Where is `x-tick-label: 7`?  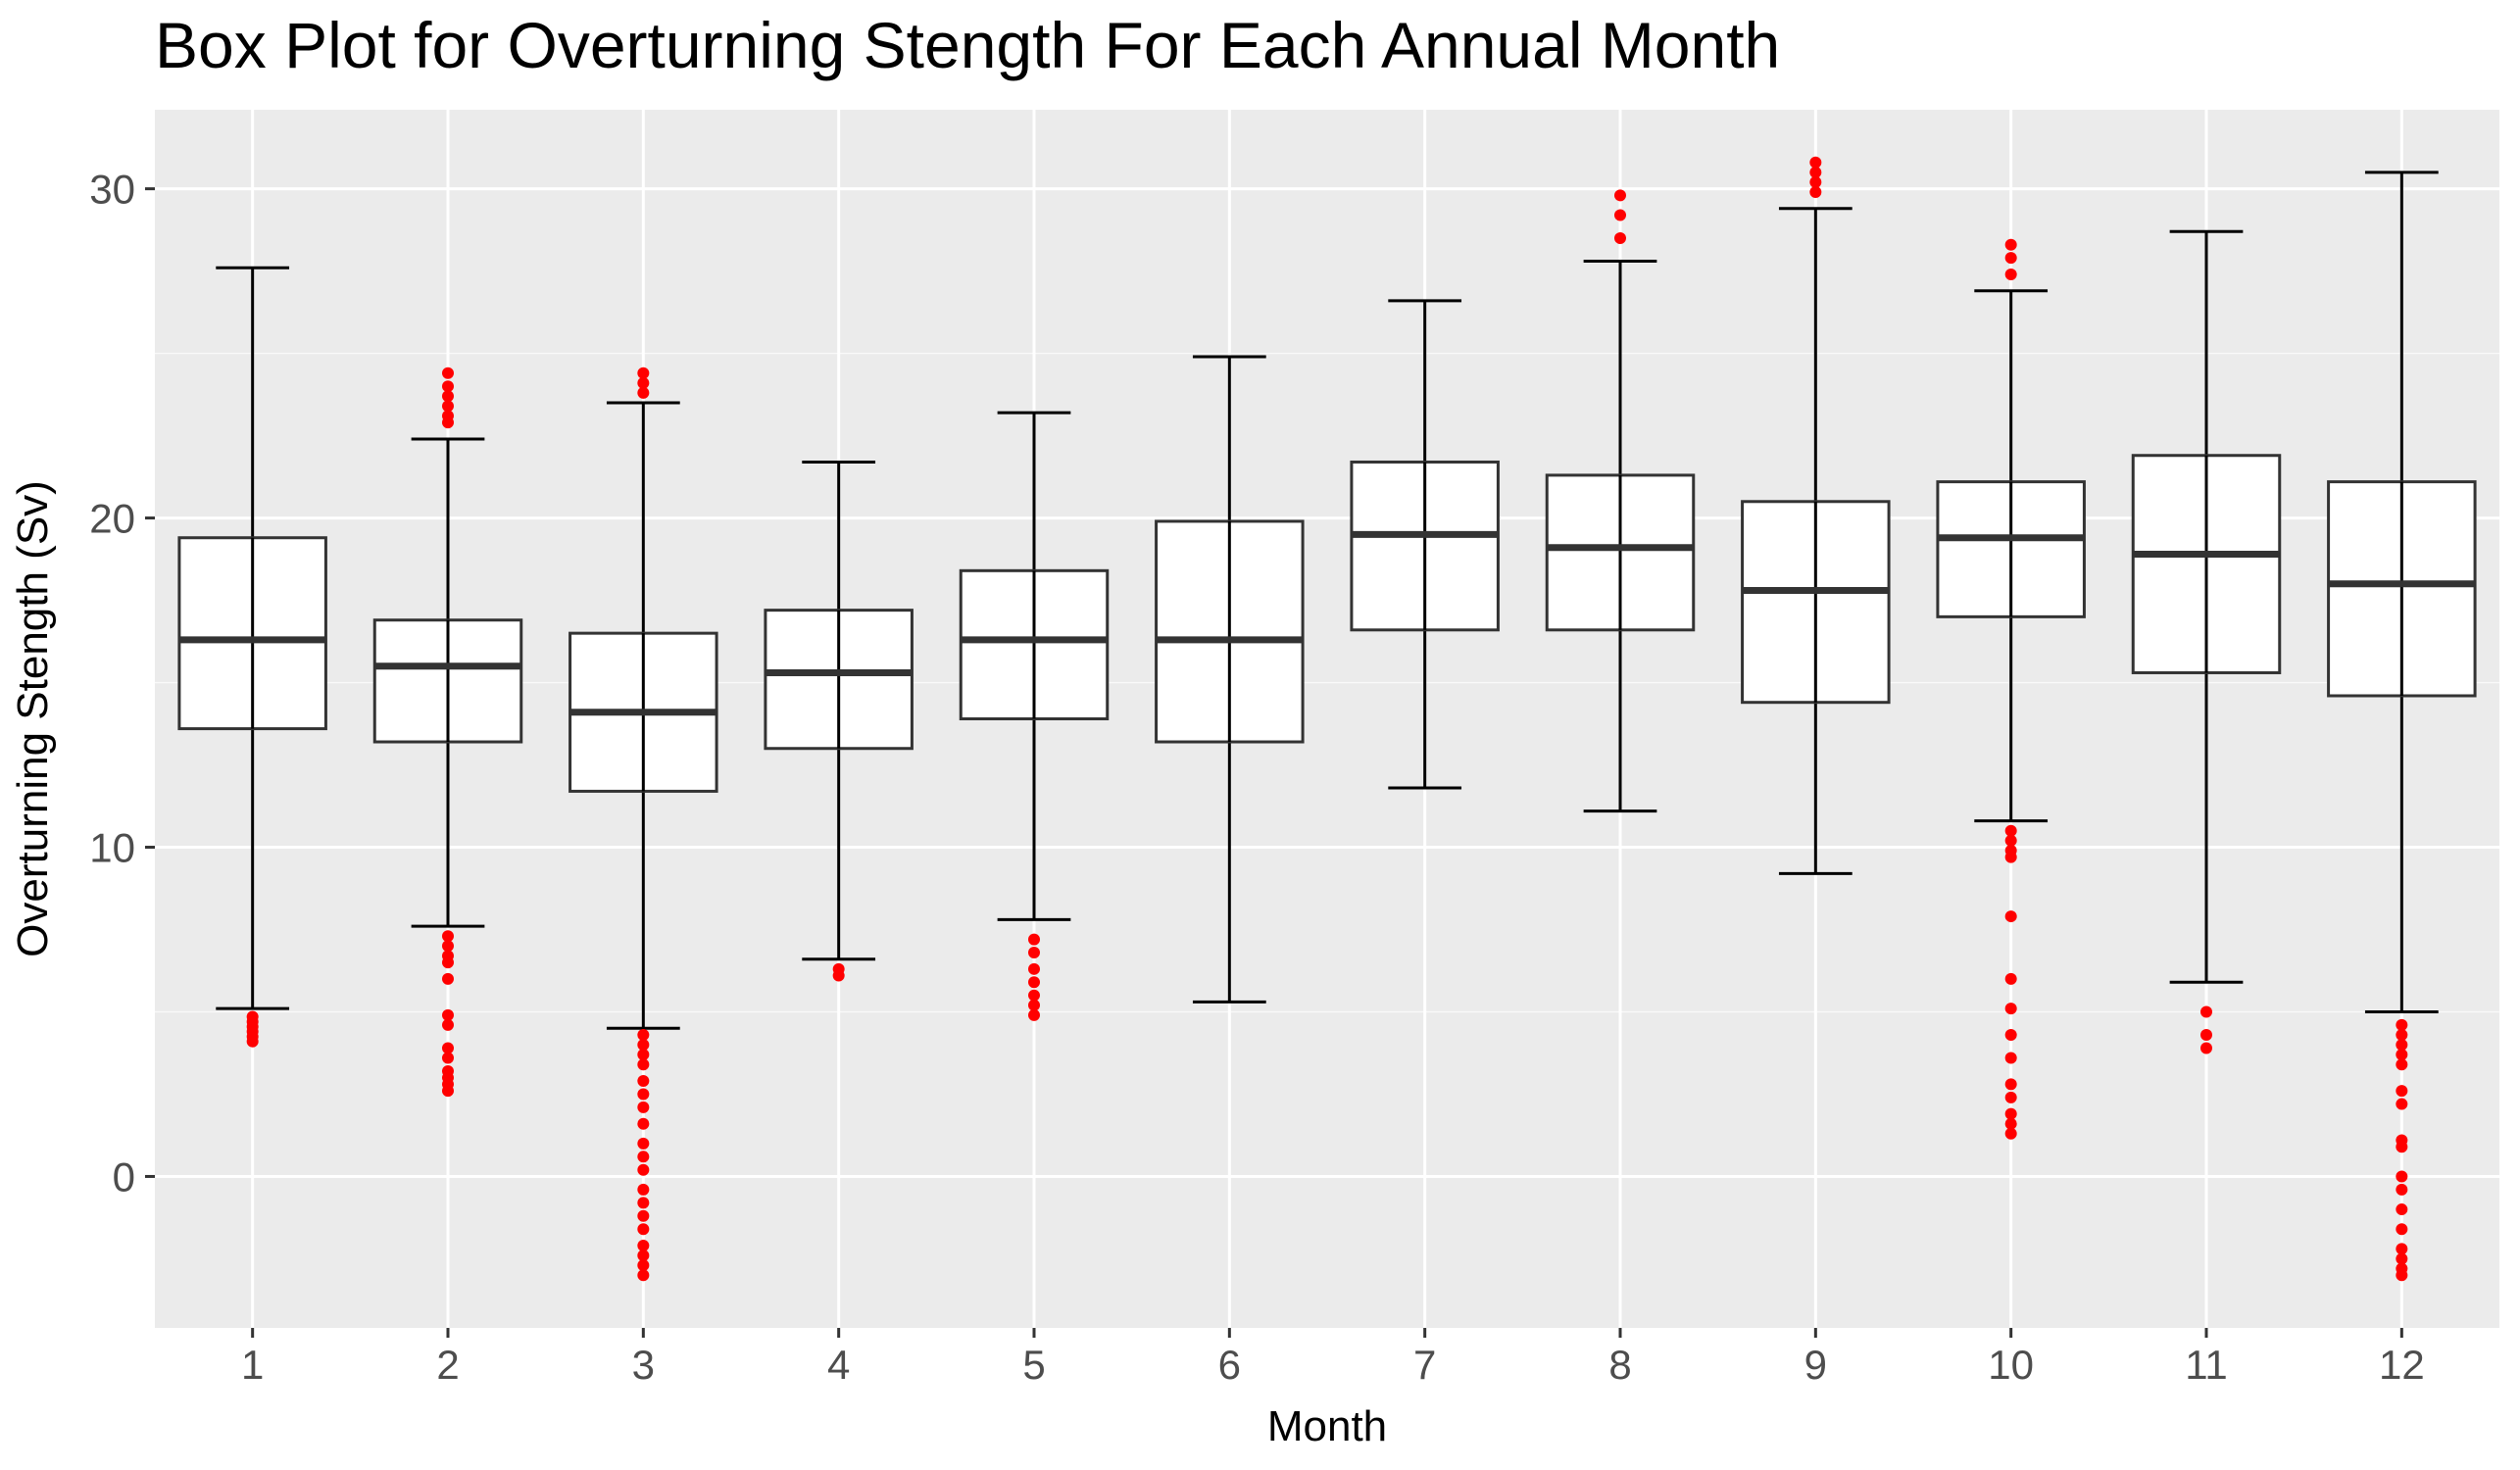 x-tick-label: 7 is located at coordinates (1424, 1365).